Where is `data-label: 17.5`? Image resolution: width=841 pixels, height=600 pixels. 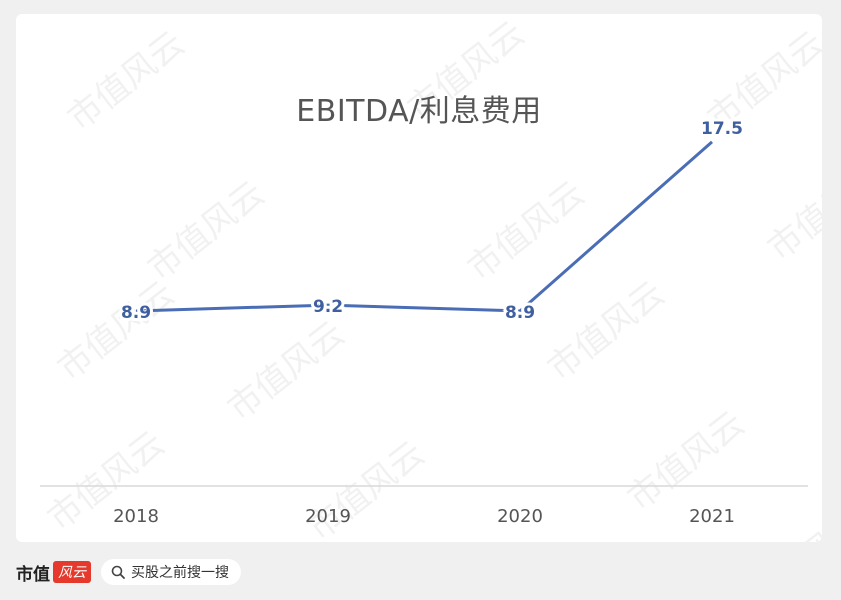 data-label: 17.5 is located at coordinates (722, 129).